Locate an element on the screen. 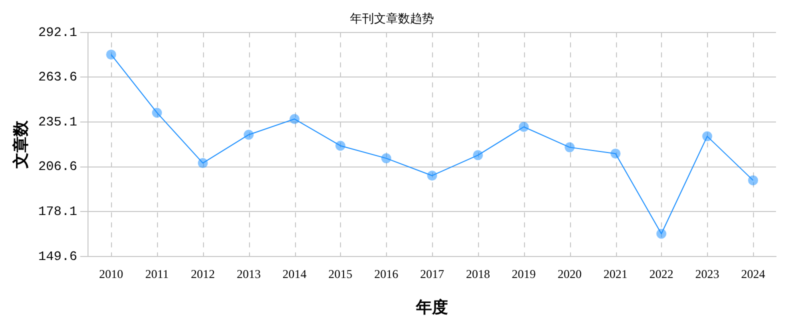 This screenshot has width=798, height=330. y-tick-label: 178.1 is located at coordinates (58, 212).